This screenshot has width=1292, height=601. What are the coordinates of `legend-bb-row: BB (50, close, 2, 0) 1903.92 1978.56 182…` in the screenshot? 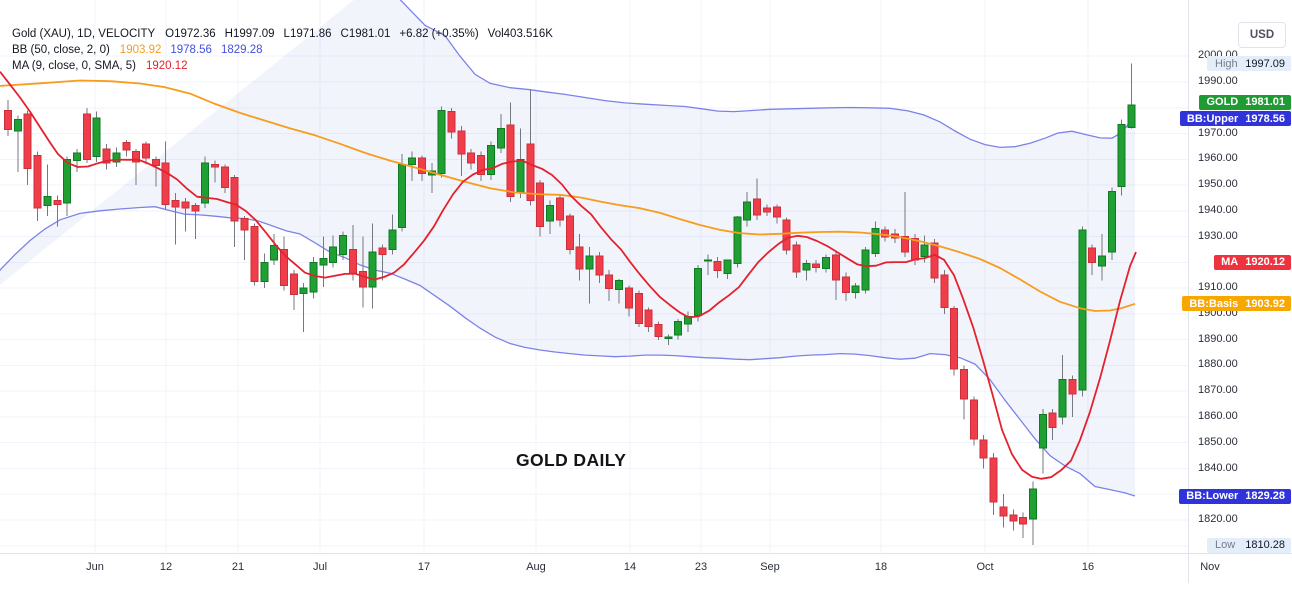 It's located at (282, 50).